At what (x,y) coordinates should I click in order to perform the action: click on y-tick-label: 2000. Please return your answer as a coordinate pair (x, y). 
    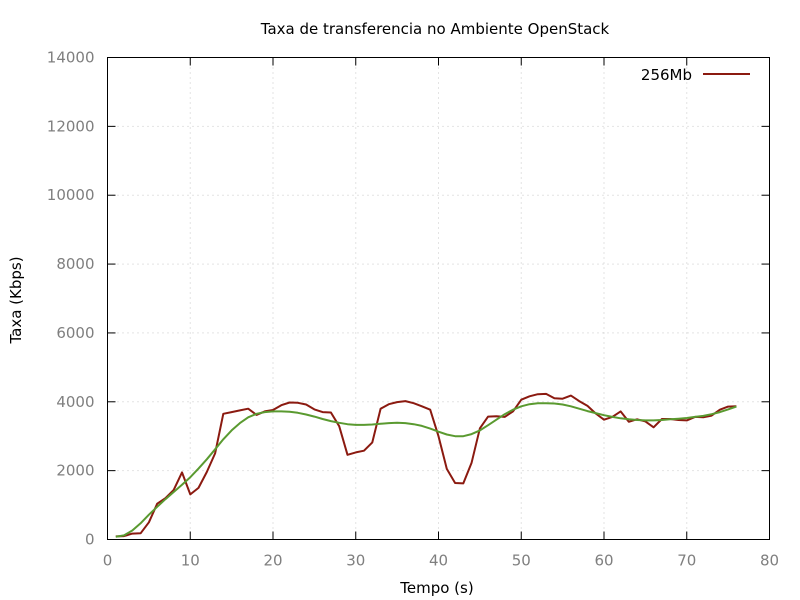
    Looking at the image, I should click on (75, 471).